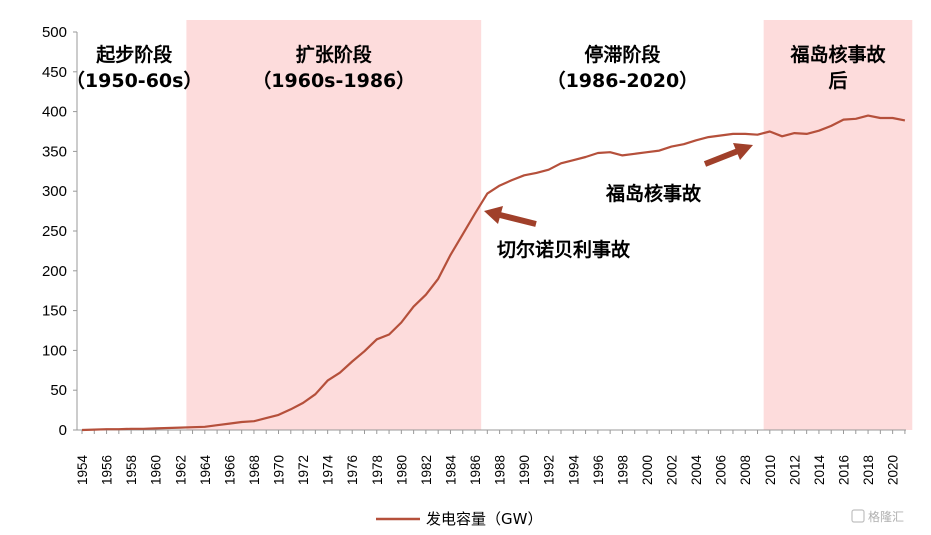  I want to click on watermark: 格隆汇, so click(877, 516).